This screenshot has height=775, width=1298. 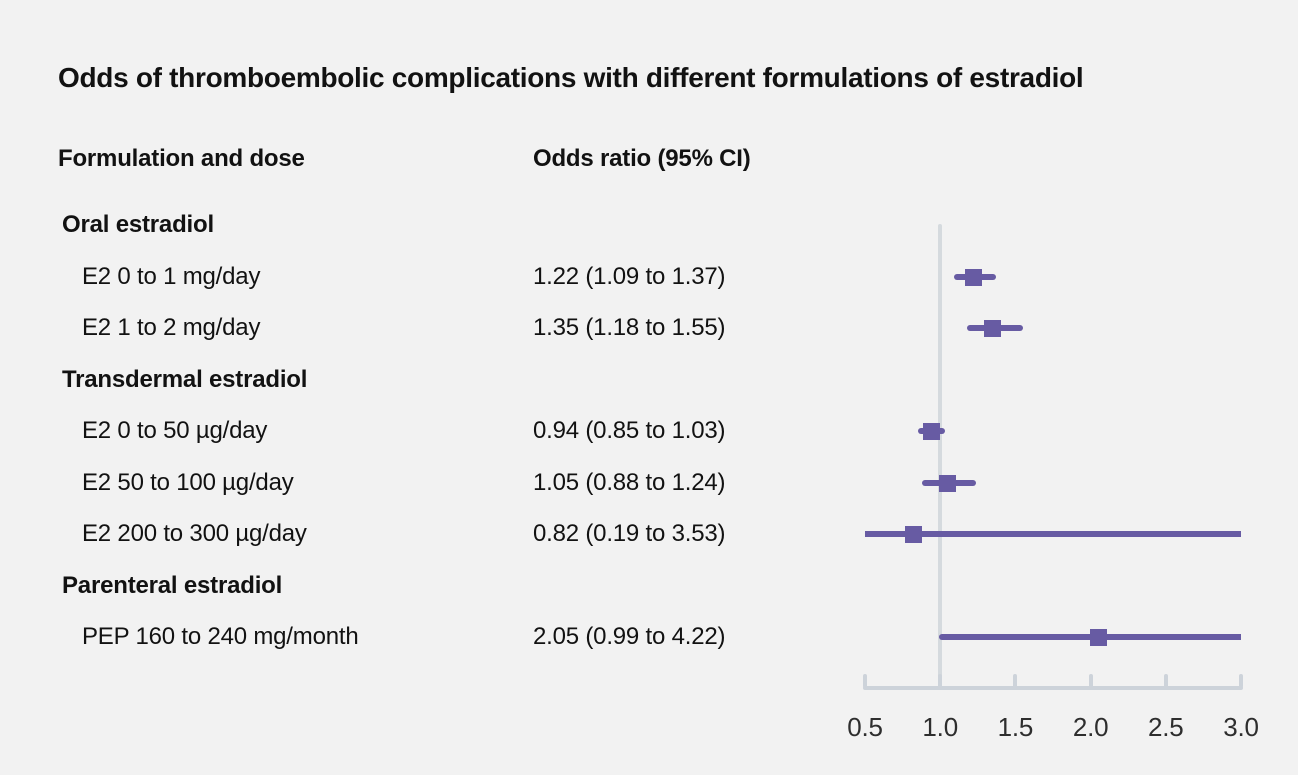 I want to click on row-odds-ratio-value: 1.05 (0.88 to 1.24), so click(x=629, y=482).